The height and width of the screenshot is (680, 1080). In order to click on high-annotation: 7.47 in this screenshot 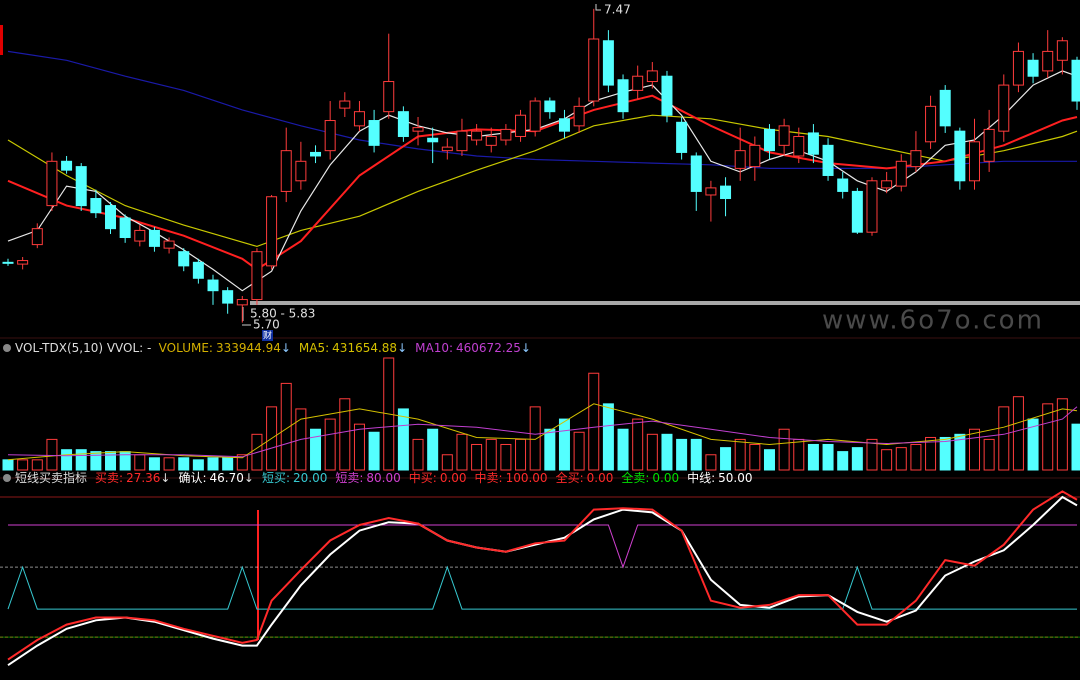, I will do `click(617, 10)`.